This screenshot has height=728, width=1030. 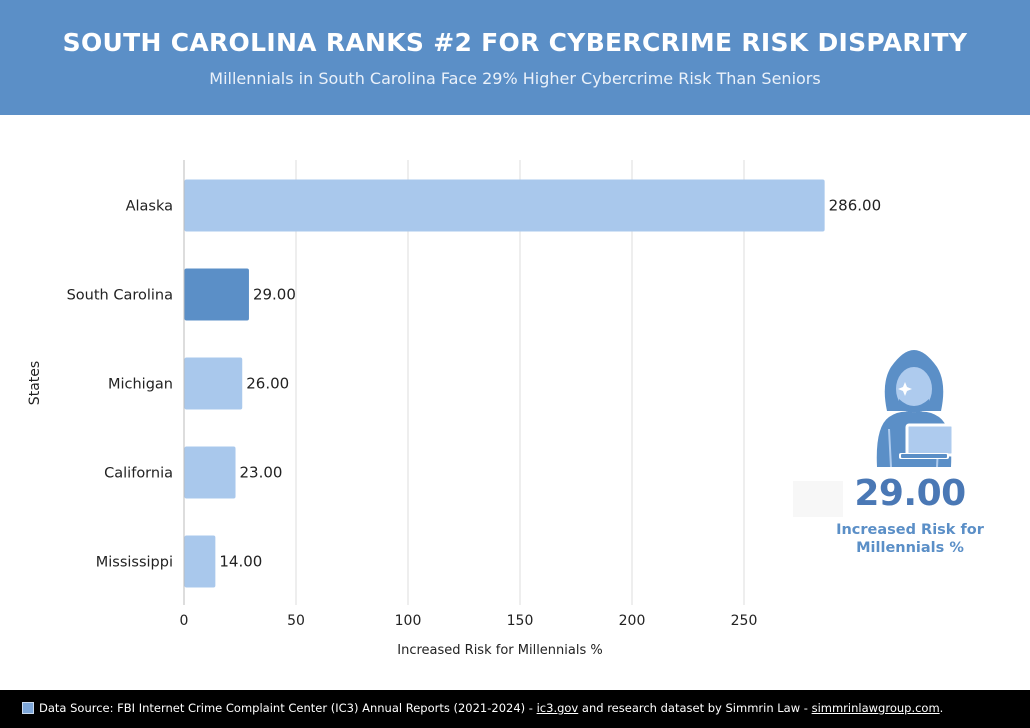 I want to click on y-tick-label-south-carolina: South Carolina, so click(x=120, y=296).